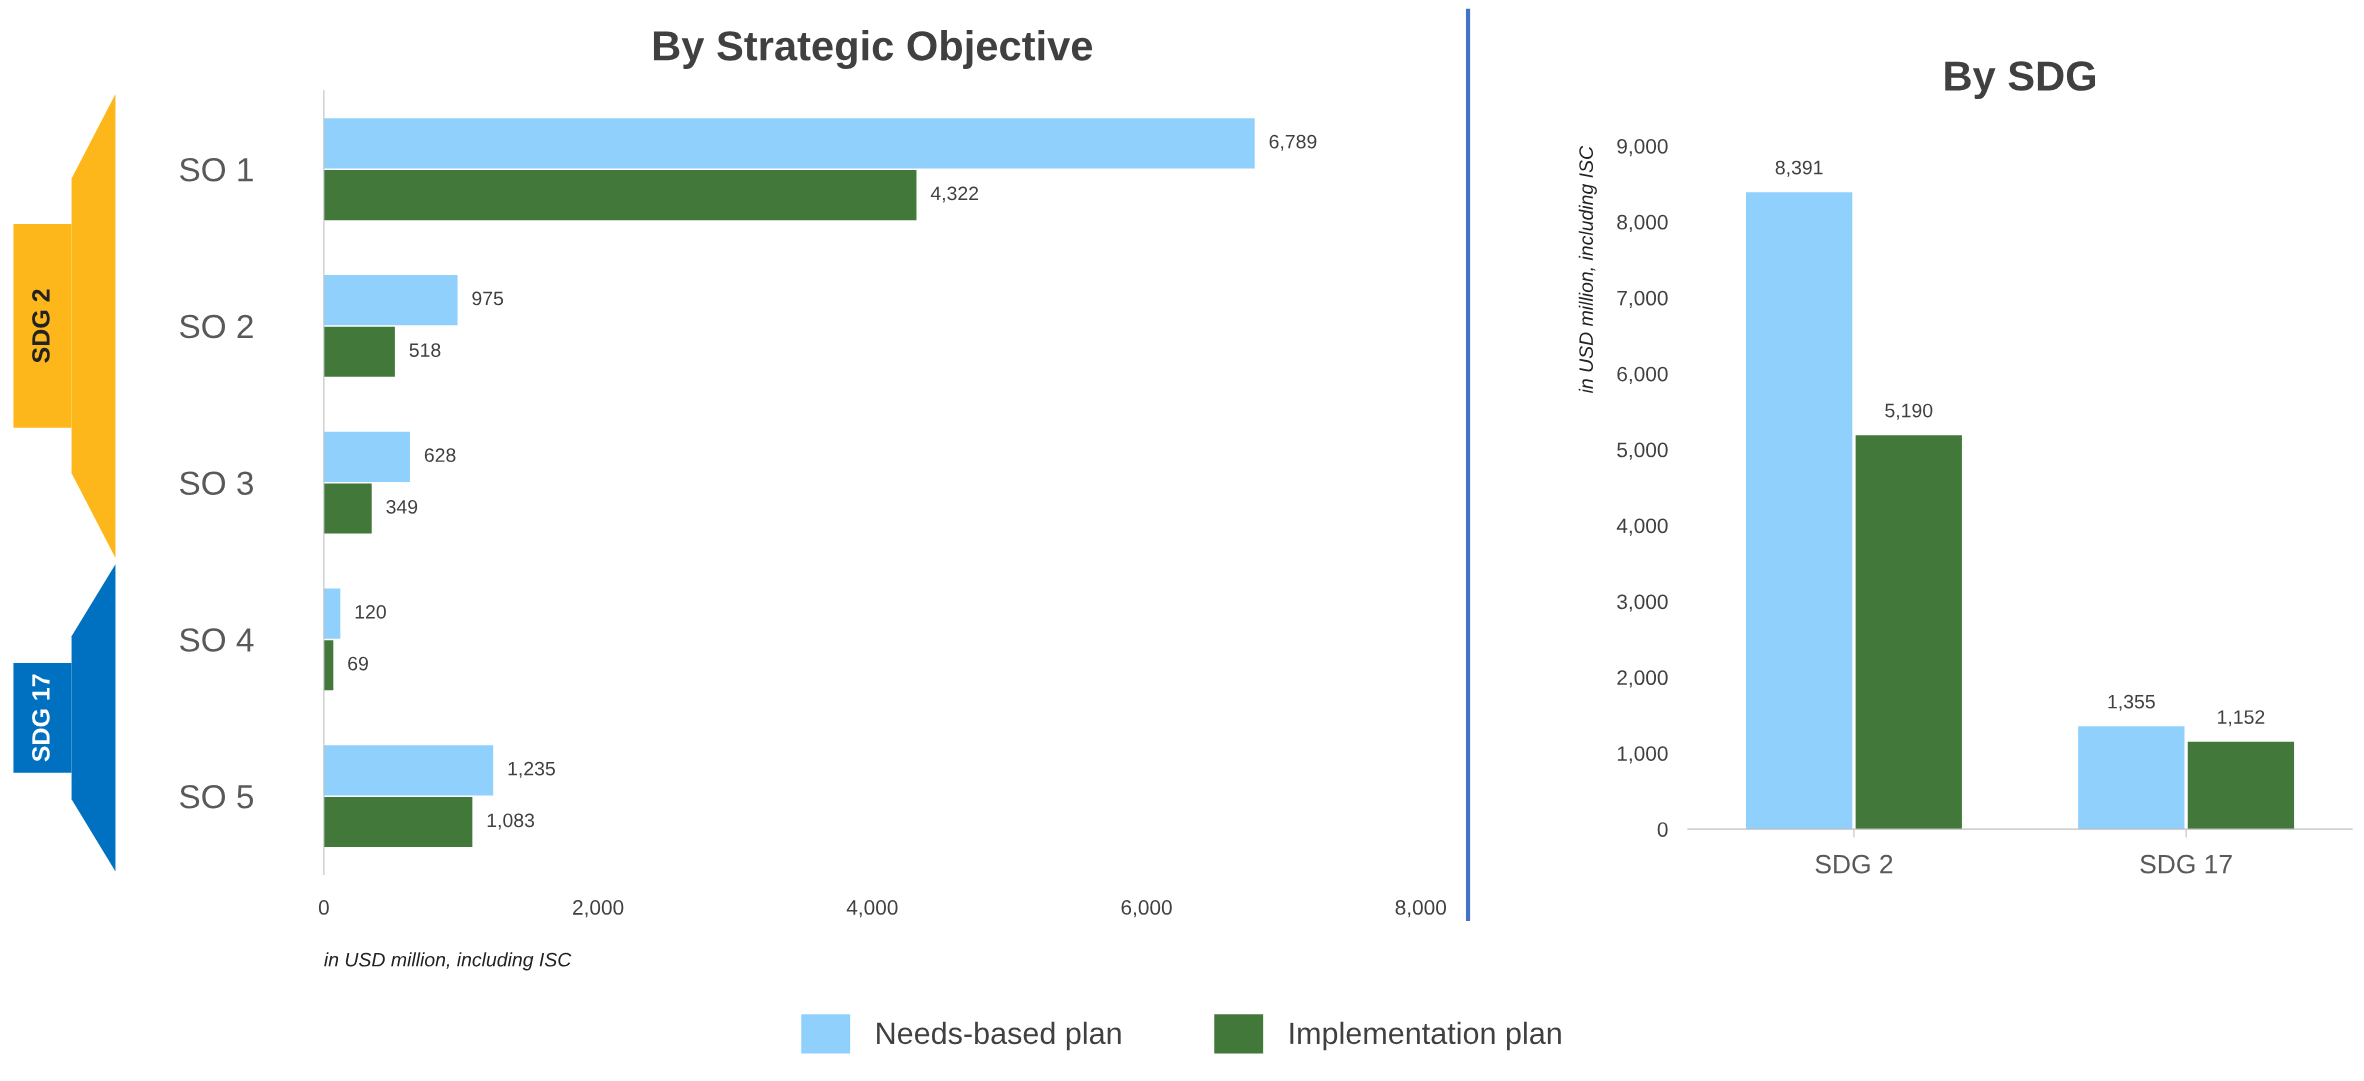 Image resolution: width=2364 pixels, height=1081 pixels. What do you see at coordinates (1662, 829) in the screenshot?
I see `y-tick-label: 0` at bounding box center [1662, 829].